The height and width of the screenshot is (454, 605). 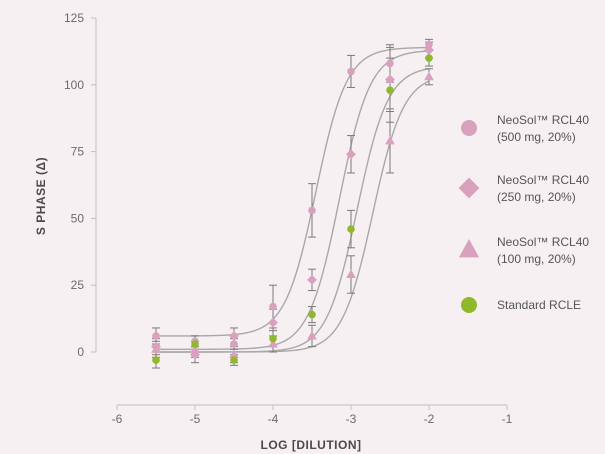 I want to click on x-axis-title: LOG [DILUTION], so click(x=311, y=445).